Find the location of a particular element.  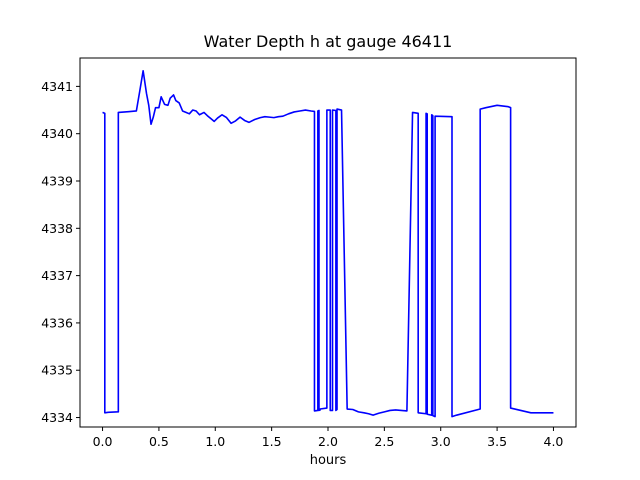

y-tick-label: 4339 is located at coordinates (57, 181).